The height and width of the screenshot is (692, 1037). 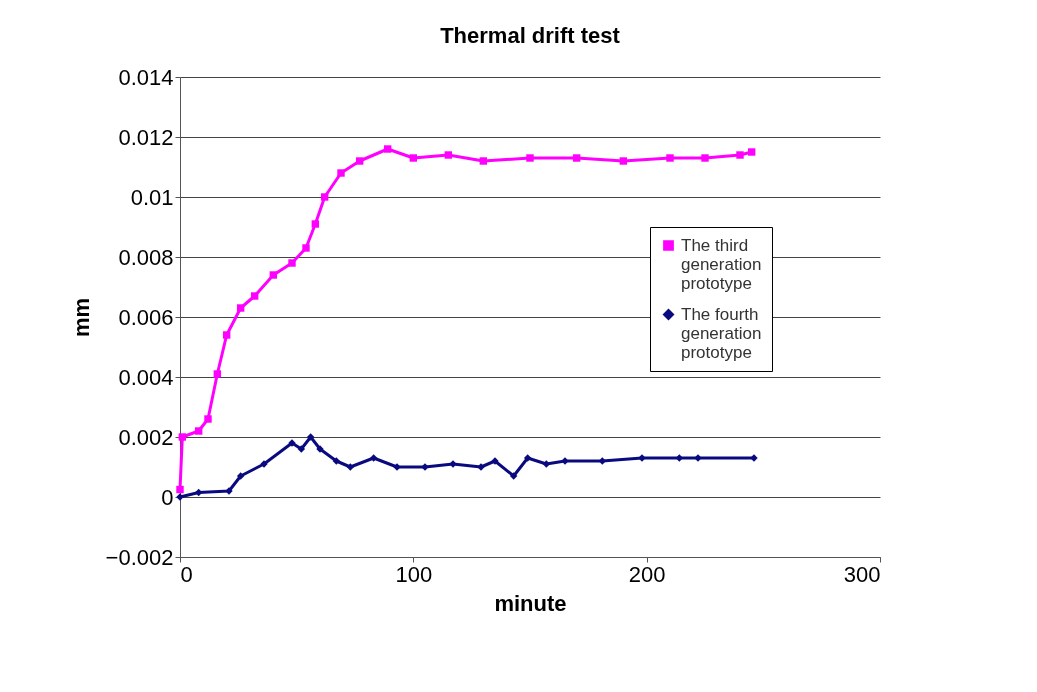 I want to click on y-tick-label: 0.002, so click(x=146, y=437).